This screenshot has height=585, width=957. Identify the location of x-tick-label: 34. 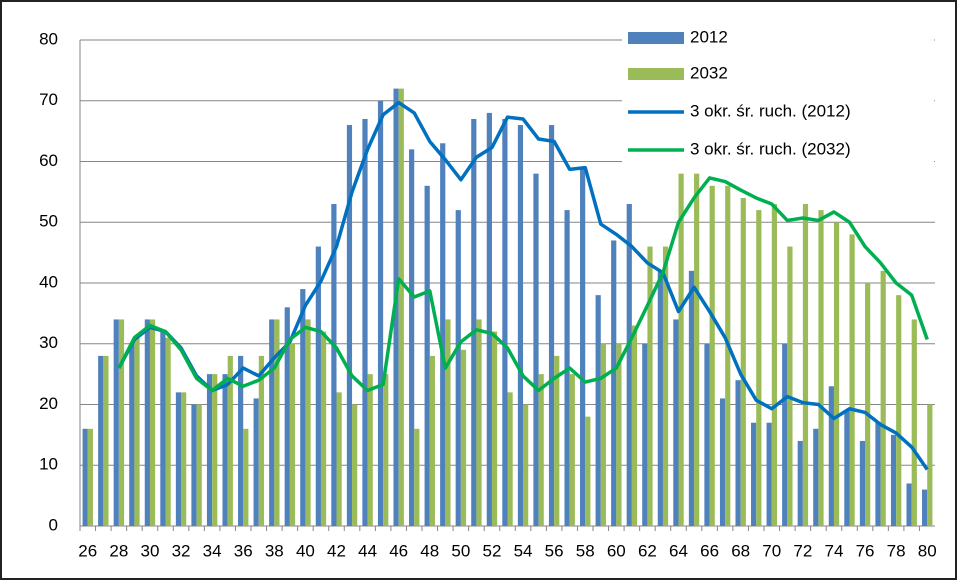
(212, 550).